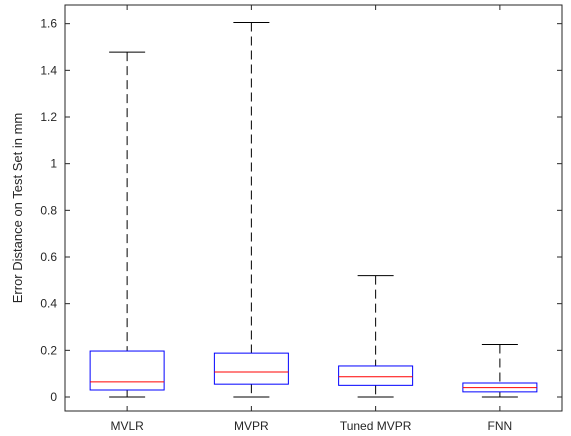 The height and width of the screenshot is (436, 571). I want to click on y-tick-label: 1.6, so click(48, 24).